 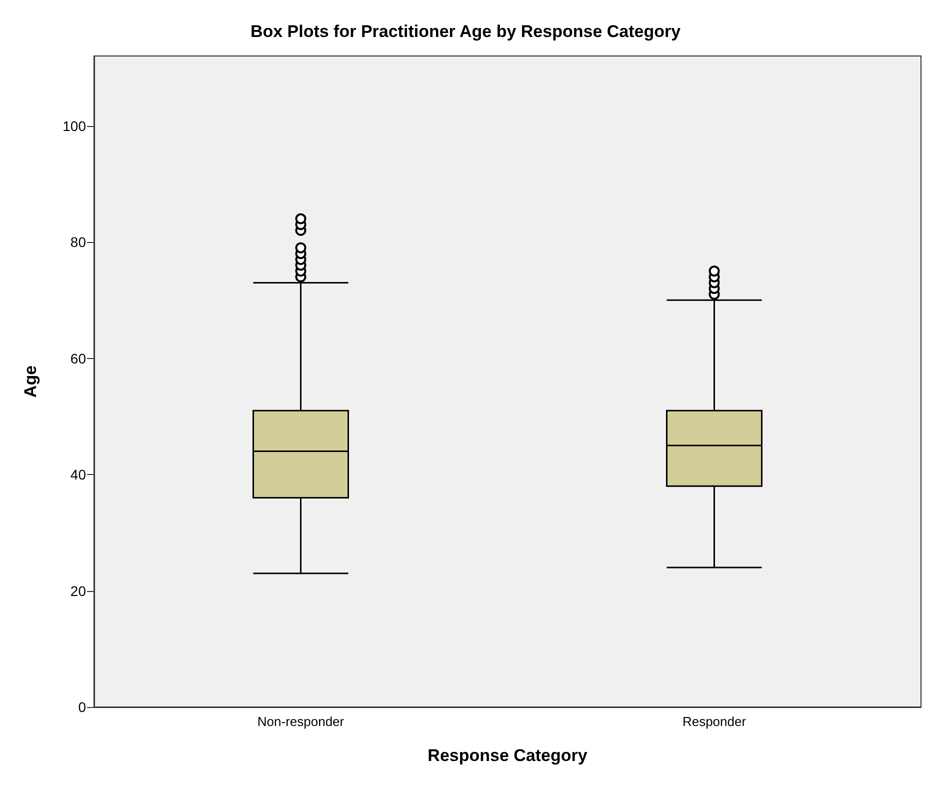 What do you see at coordinates (78, 358) in the screenshot?
I see `y-tick-label: 60` at bounding box center [78, 358].